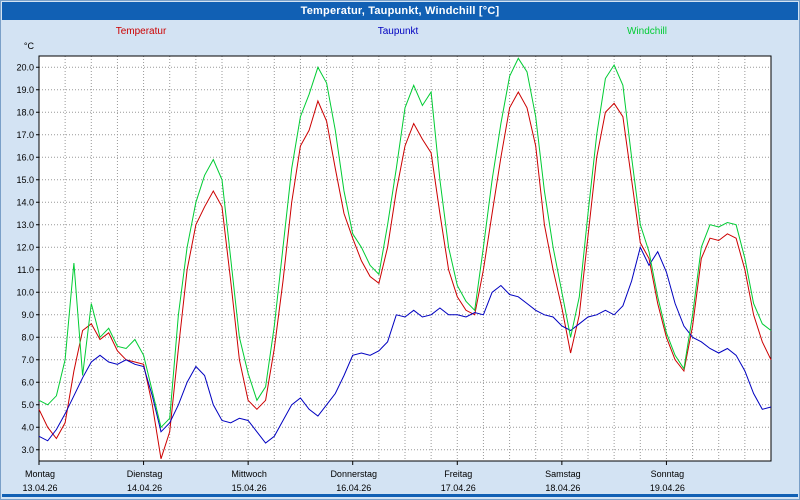 The width and height of the screenshot is (800, 500). What do you see at coordinates (27, 405) in the screenshot?
I see `y-tick-label: 5.0` at bounding box center [27, 405].